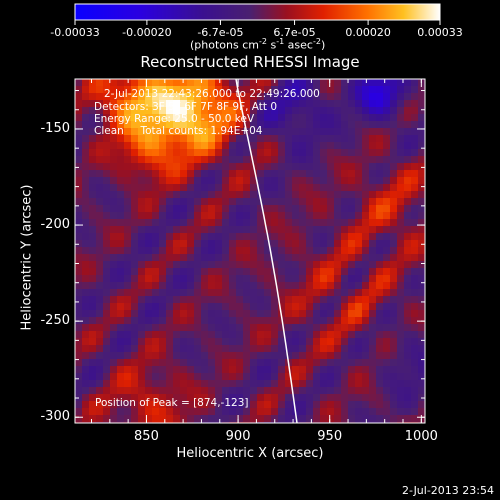  Describe the element at coordinates (27, 257) in the screenshot. I see `y-axis-label: Heliocentric Y (arcsec)` at that location.